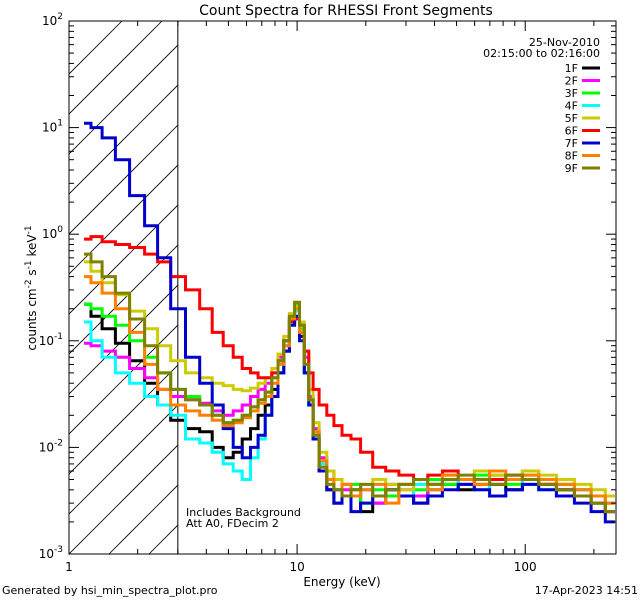 This screenshot has height=600, width=640. Describe the element at coordinates (58, 550) in the screenshot. I see `y-tick-label-exponent: -3` at that location.